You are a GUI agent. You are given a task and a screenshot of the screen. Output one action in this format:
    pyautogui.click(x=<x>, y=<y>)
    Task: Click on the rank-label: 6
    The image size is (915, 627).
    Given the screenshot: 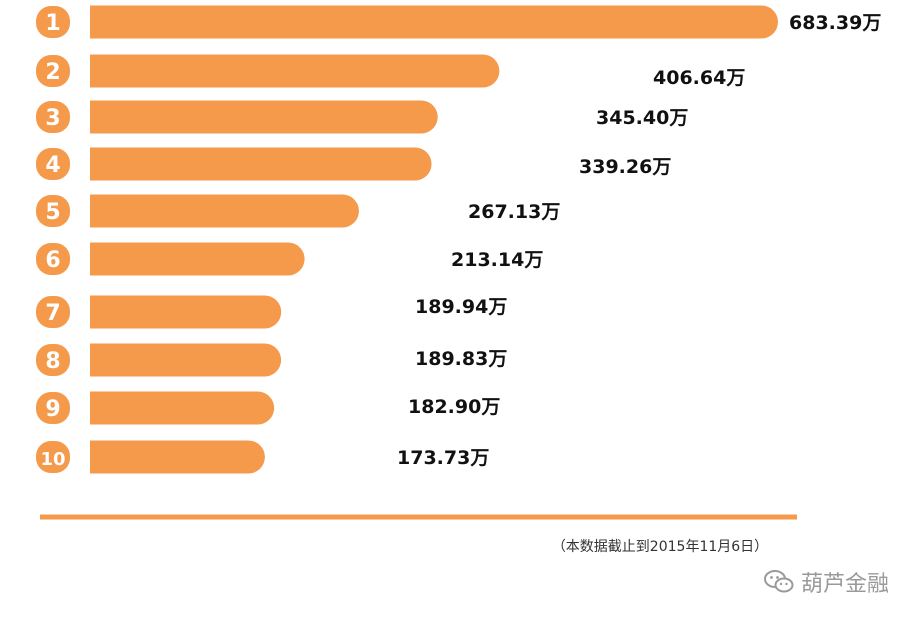 What is the action you would take?
    pyautogui.click(x=52, y=260)
    